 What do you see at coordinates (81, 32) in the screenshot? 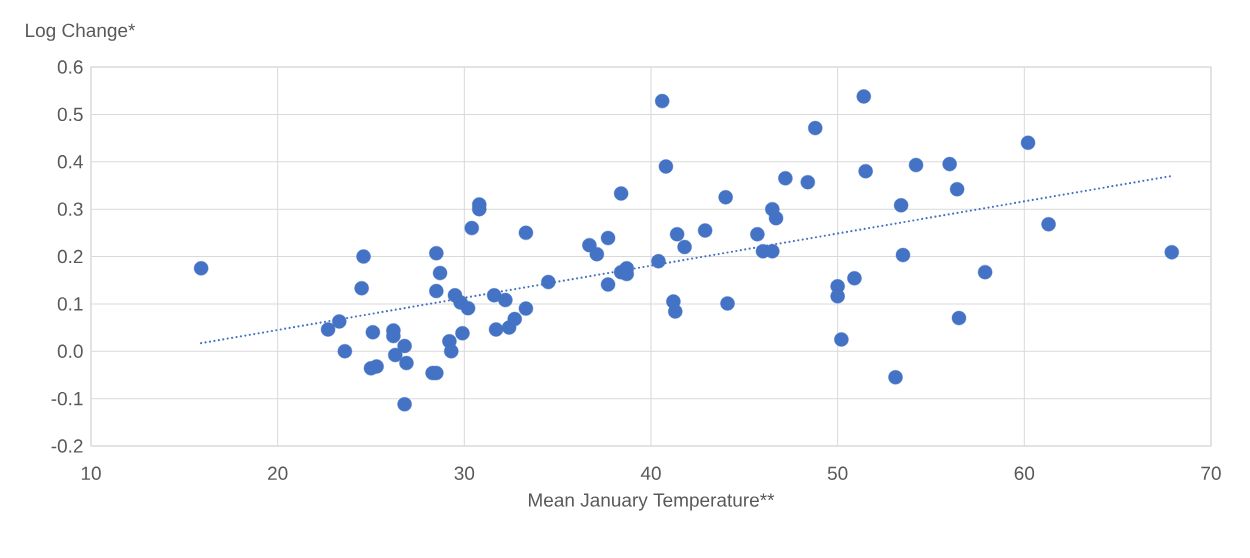
I see `y-axis-title: Log Change*` at bounding box center [81, 32].